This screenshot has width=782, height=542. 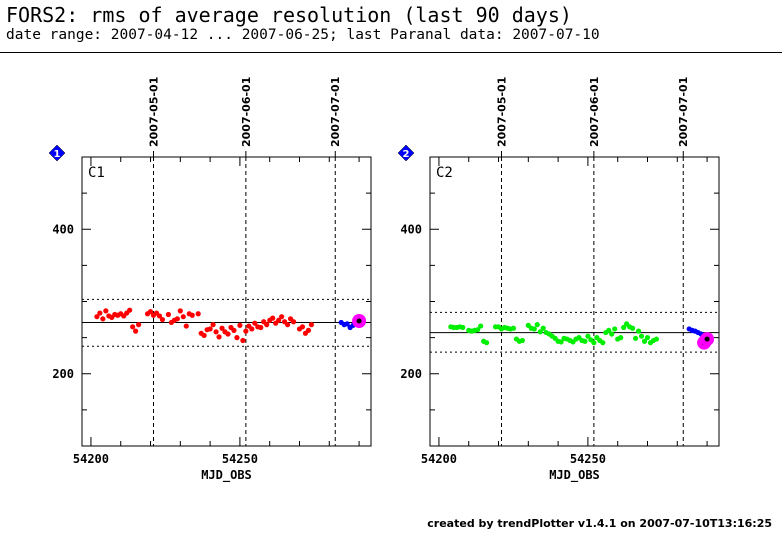 I want to click on panel-1-y-tick-label: 200, so click(x=63, y=374).